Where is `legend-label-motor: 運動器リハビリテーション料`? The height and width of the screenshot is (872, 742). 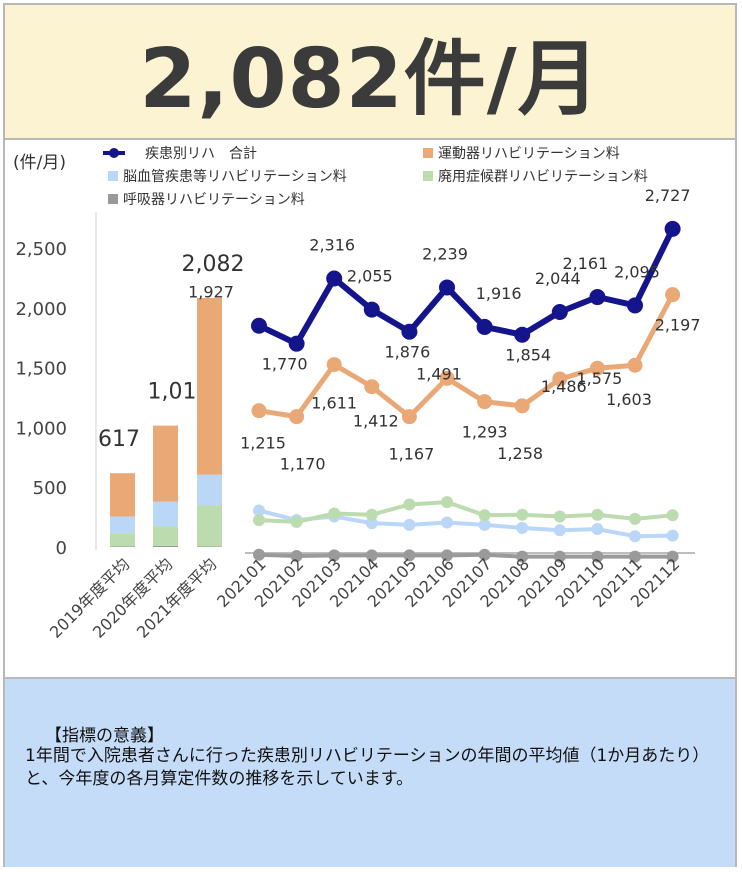 legend-label-motor: 運動器リハビリテーション料 is located at coordinates (529, 154).